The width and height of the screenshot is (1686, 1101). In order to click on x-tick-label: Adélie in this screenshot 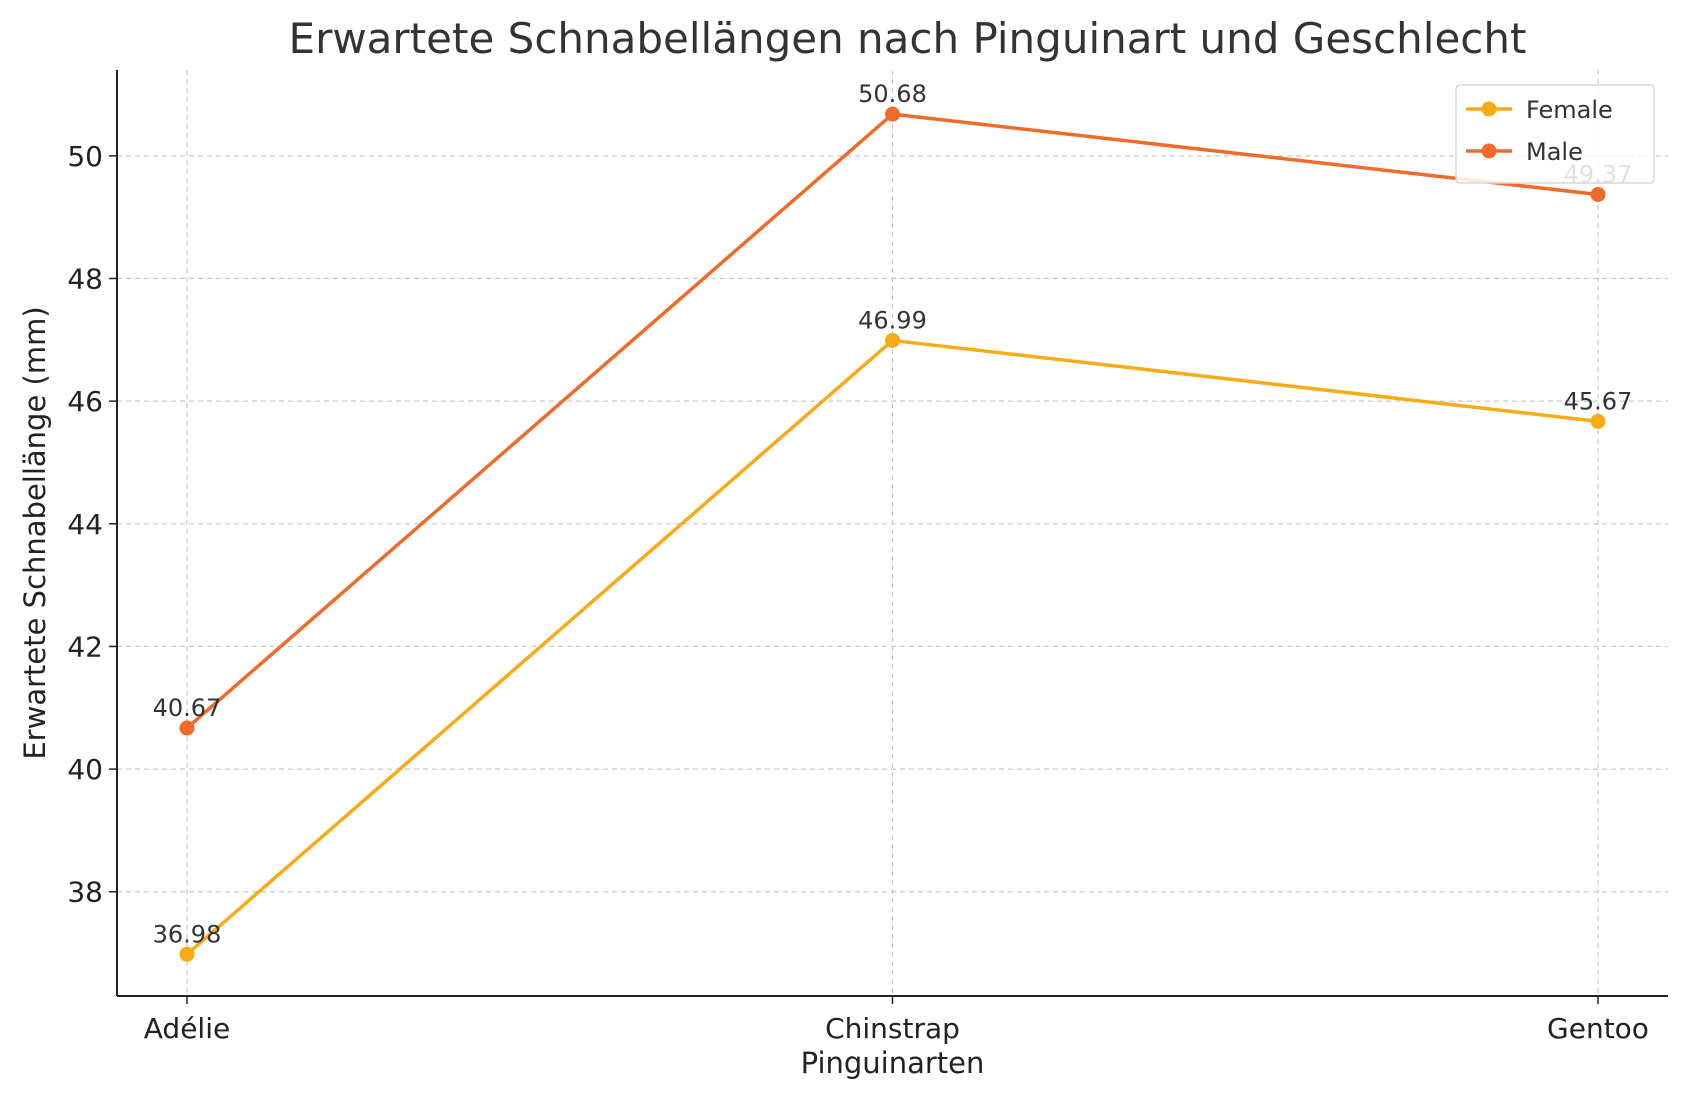, I will do `click(187, 1028)`.